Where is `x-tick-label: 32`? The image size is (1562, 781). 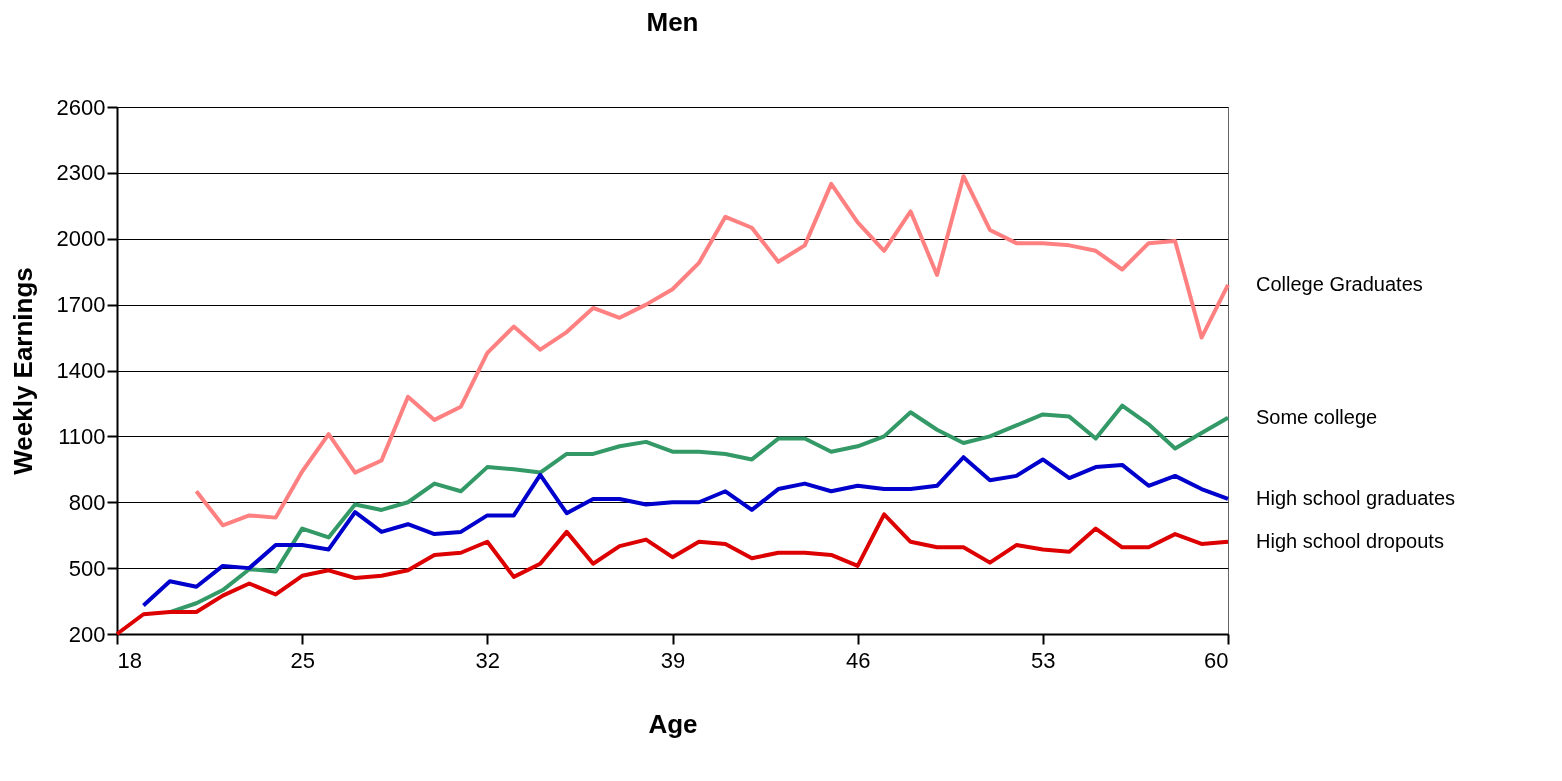
x-tick-label: 32 is located at coordinates (488, 660).